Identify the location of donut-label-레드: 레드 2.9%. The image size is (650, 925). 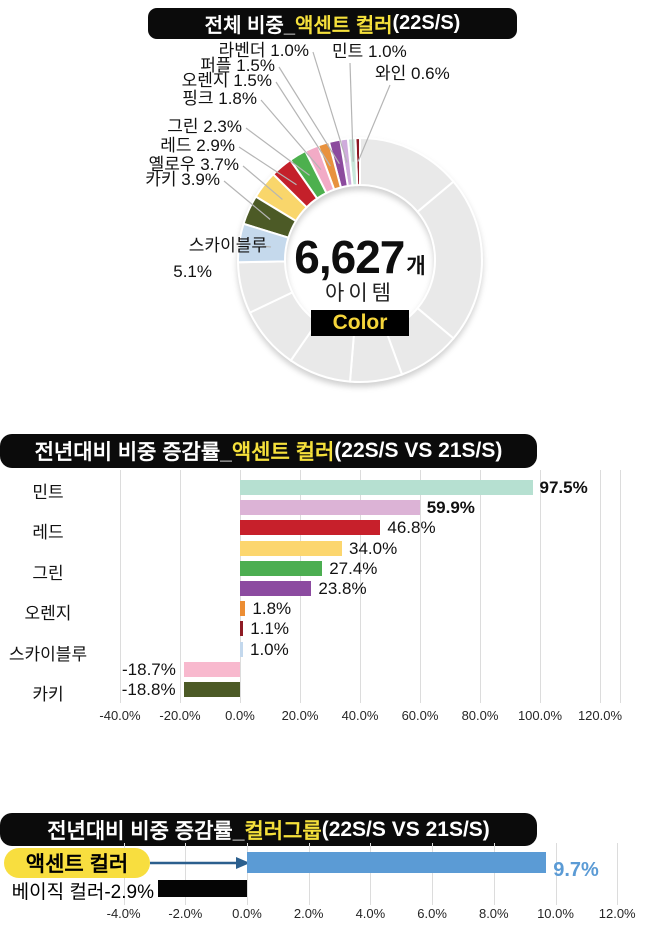
(197, 145).